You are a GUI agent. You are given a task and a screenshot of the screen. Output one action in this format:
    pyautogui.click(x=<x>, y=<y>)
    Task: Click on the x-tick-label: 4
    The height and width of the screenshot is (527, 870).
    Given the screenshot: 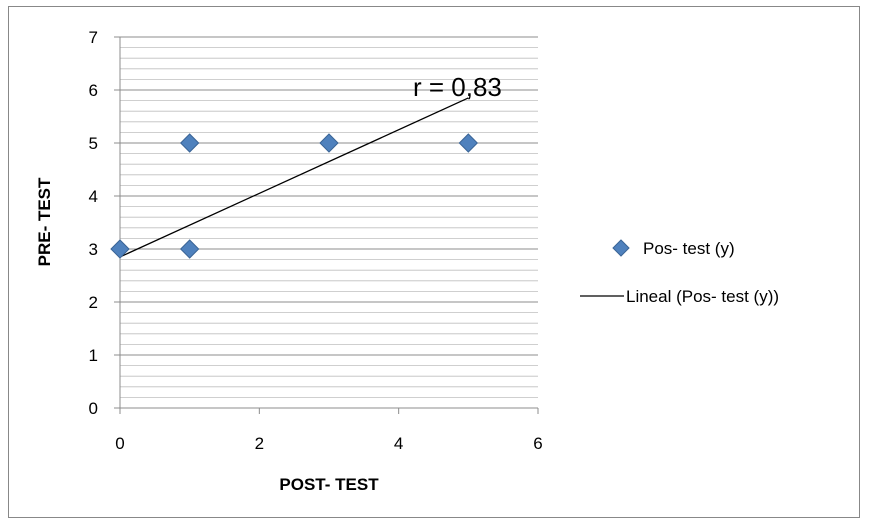 What is the action you would take?
    pyautogui.click(x=398, y=443)
    